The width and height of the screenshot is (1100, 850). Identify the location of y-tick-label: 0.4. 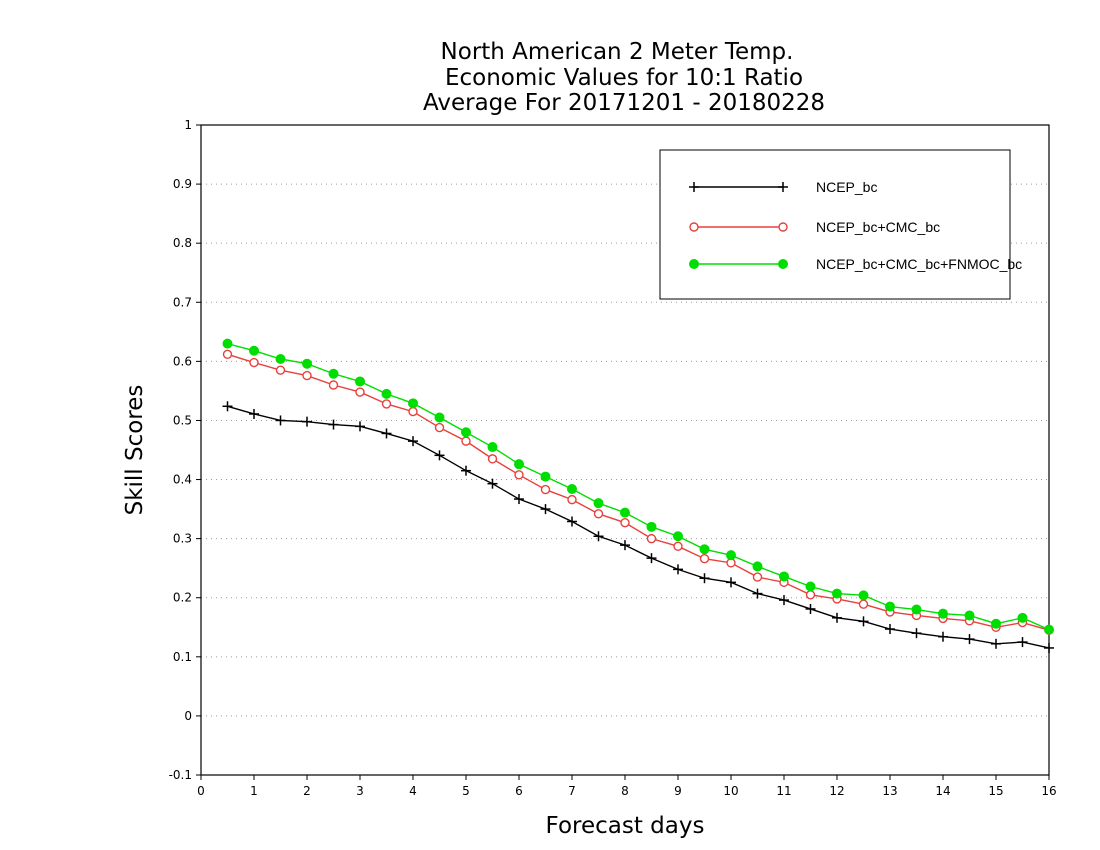
(182, 480).